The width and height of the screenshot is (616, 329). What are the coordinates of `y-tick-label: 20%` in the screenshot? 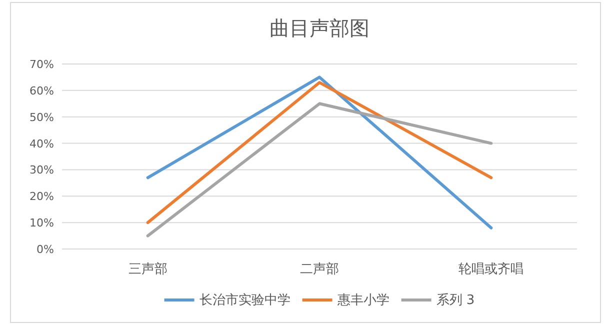 It's located at (42, 197).